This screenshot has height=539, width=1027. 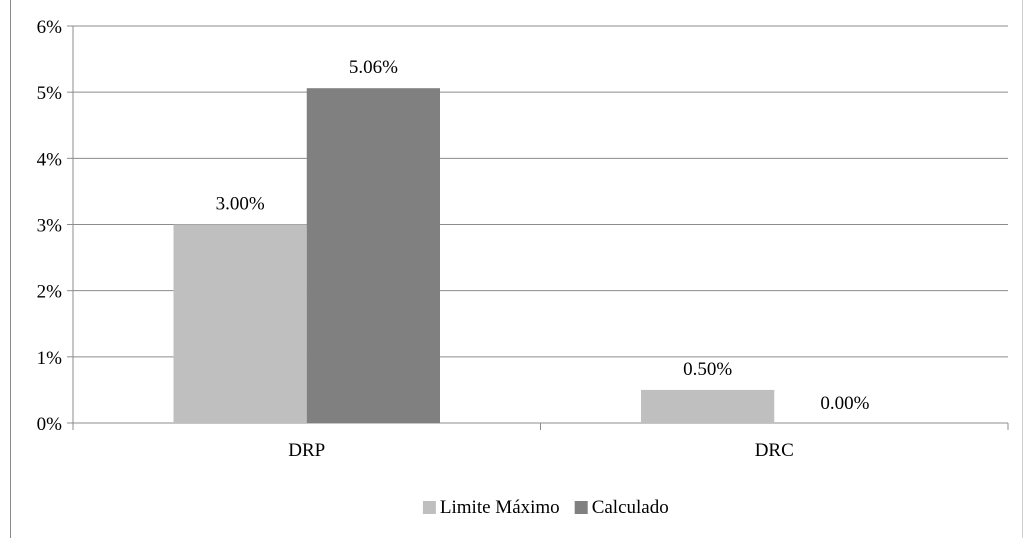 I want to click on y-tick-label: 3%, so click(x=50, y=226).